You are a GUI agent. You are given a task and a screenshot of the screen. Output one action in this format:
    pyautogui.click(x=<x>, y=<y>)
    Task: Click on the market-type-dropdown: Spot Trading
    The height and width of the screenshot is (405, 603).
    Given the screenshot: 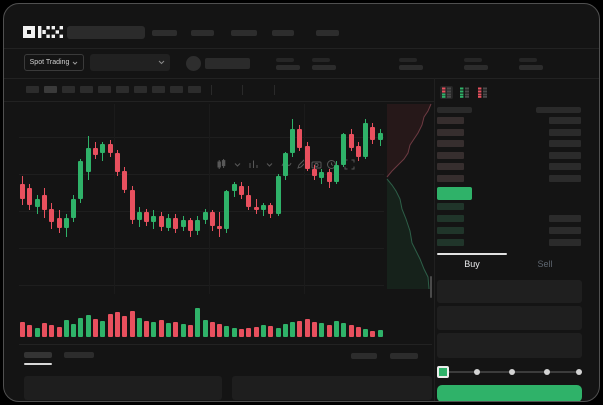 What is the action you would take?
    pyautogui.click(x=54, y=62)
    